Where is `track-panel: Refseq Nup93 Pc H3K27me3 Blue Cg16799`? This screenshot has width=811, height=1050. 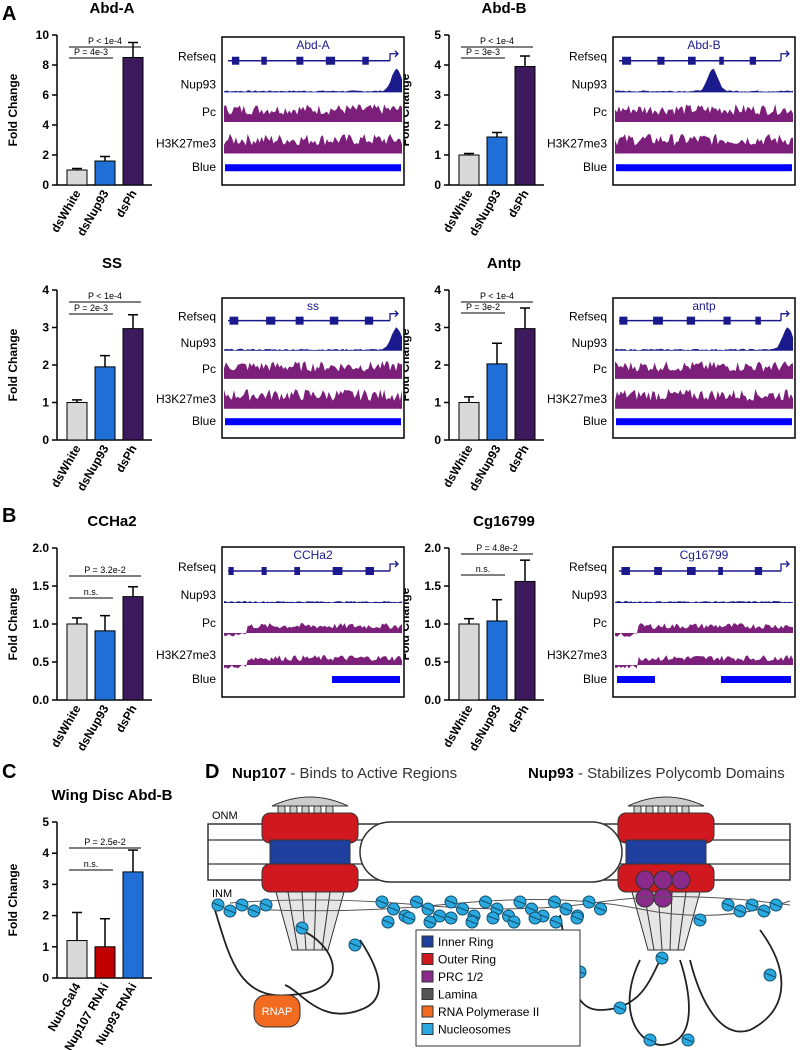
track-panel: Refseq Nup93 Pc H3K27me3 Blue Cg16799 is located at coordinates (671, 622).